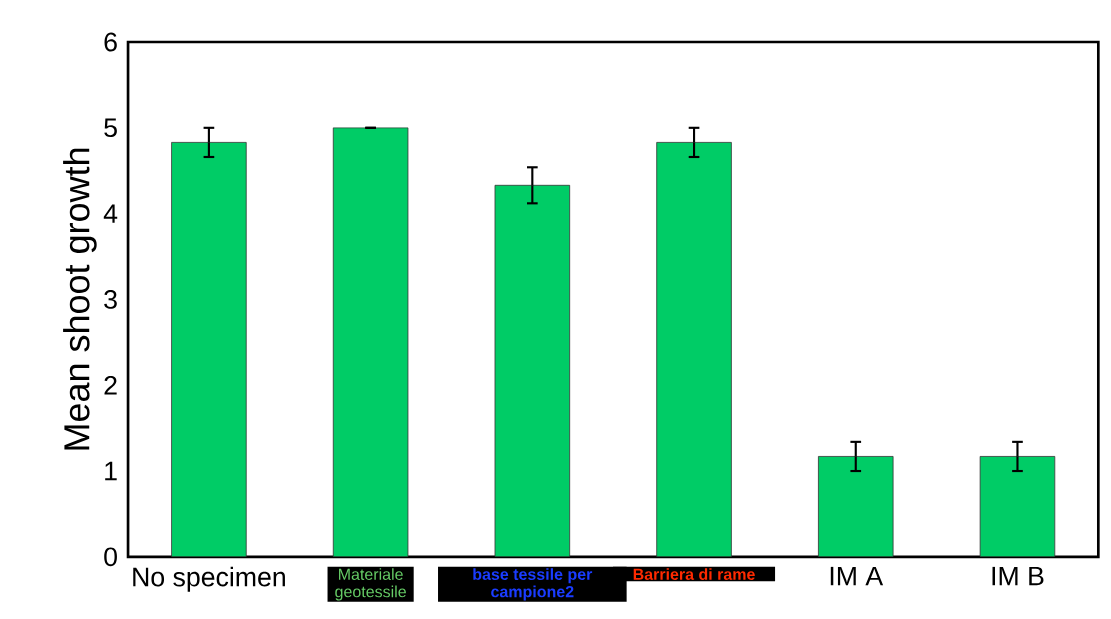 This screenshot has width=1111, height=619. What do you see at coordinates (110, 299) in the screenshot?
I see `y-tick-label: 3` at bounding box center [110, 299].